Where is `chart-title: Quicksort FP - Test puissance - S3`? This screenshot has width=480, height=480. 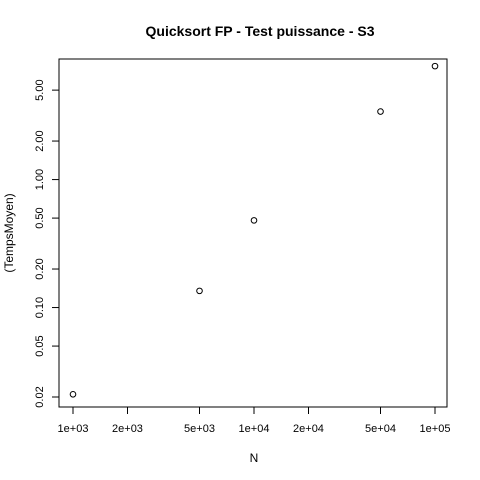 chart-title: Quicksort FP - Test puissance - S3 is located at coordinates (260, 31).